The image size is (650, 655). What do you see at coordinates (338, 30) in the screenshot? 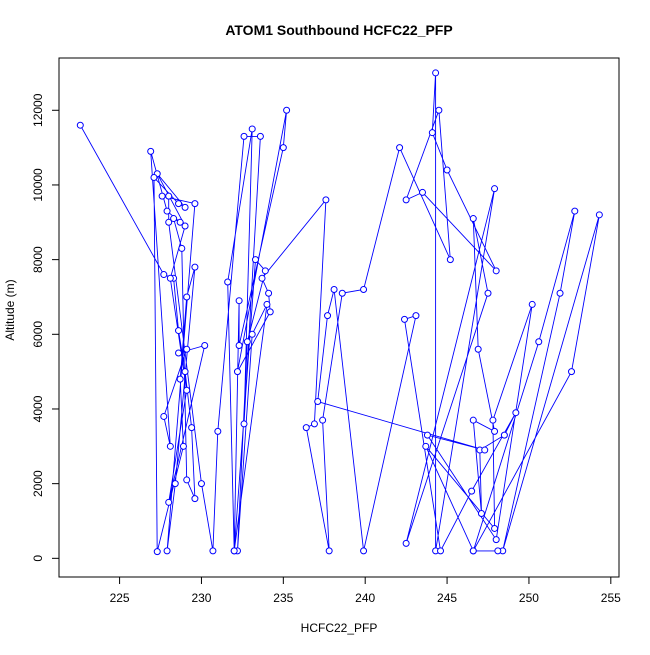
I see `chart-title: ATOM1 Southbound HCFC22_PFP` at bounding box center [338, 30].